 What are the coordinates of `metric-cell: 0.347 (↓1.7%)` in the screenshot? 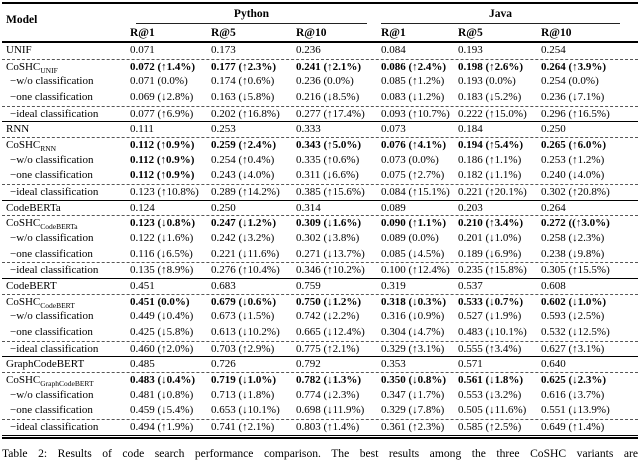 It's located at (413, 394).